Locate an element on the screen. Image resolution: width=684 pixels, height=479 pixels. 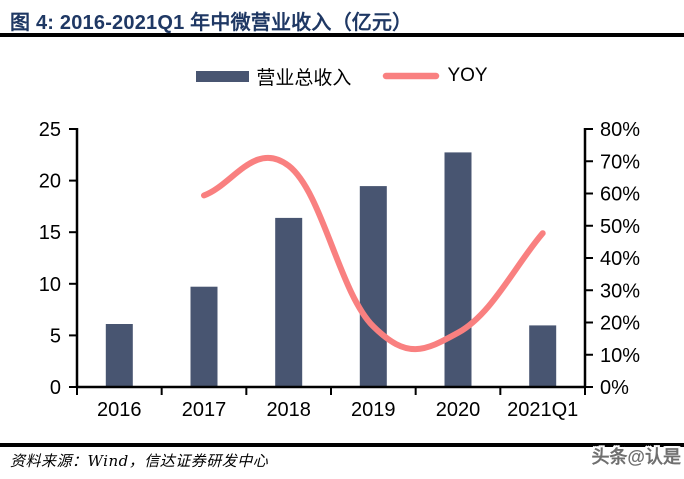
page-title: 图 4: 2016-2021Q1 年中微营业收入（亿元） is located at coordinates (211, 23).